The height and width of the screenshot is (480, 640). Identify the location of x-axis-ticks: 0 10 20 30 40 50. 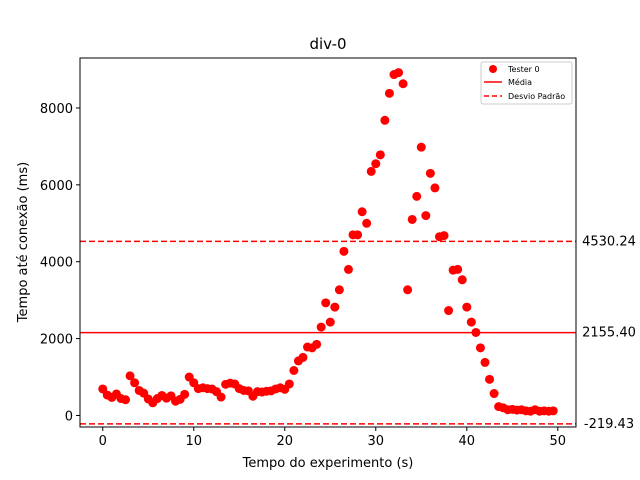
(332, 438).